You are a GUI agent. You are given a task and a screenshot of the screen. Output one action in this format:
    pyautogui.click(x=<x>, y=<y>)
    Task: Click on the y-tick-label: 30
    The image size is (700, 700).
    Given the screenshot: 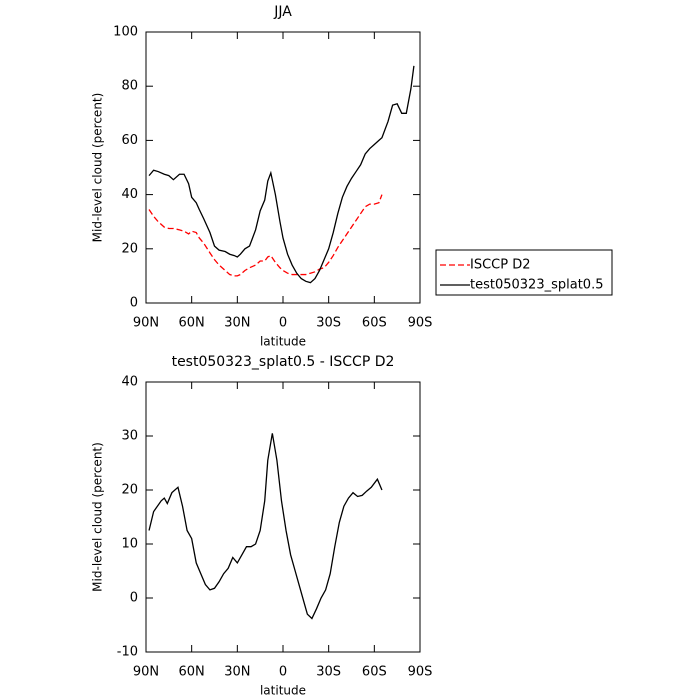 What is the action you would take?
    pyautogui.click(x=129, y=436)
    